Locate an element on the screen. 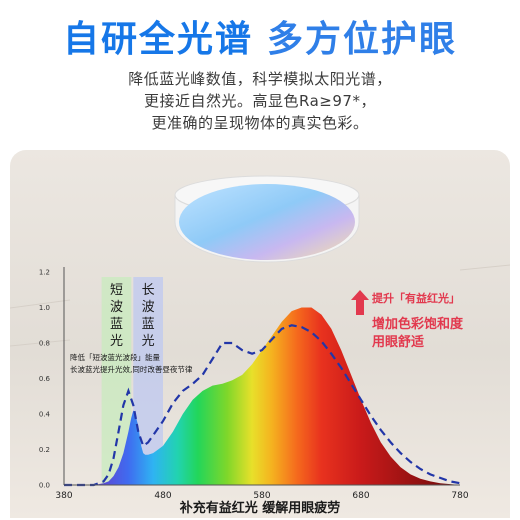  x-tick-label: 480 is located at coordinates (162, 496).